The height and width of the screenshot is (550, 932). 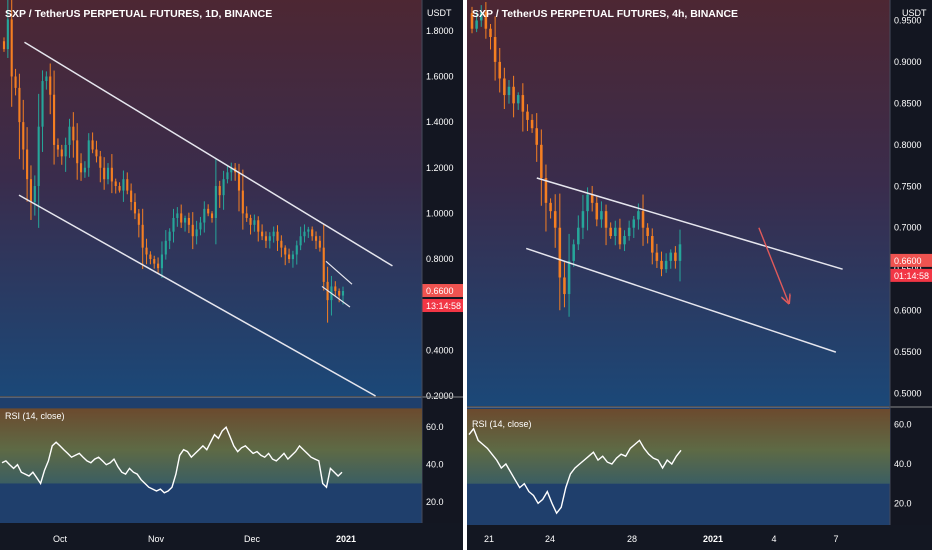 I want to click on time-axis-background, so click(x=231, y=536).